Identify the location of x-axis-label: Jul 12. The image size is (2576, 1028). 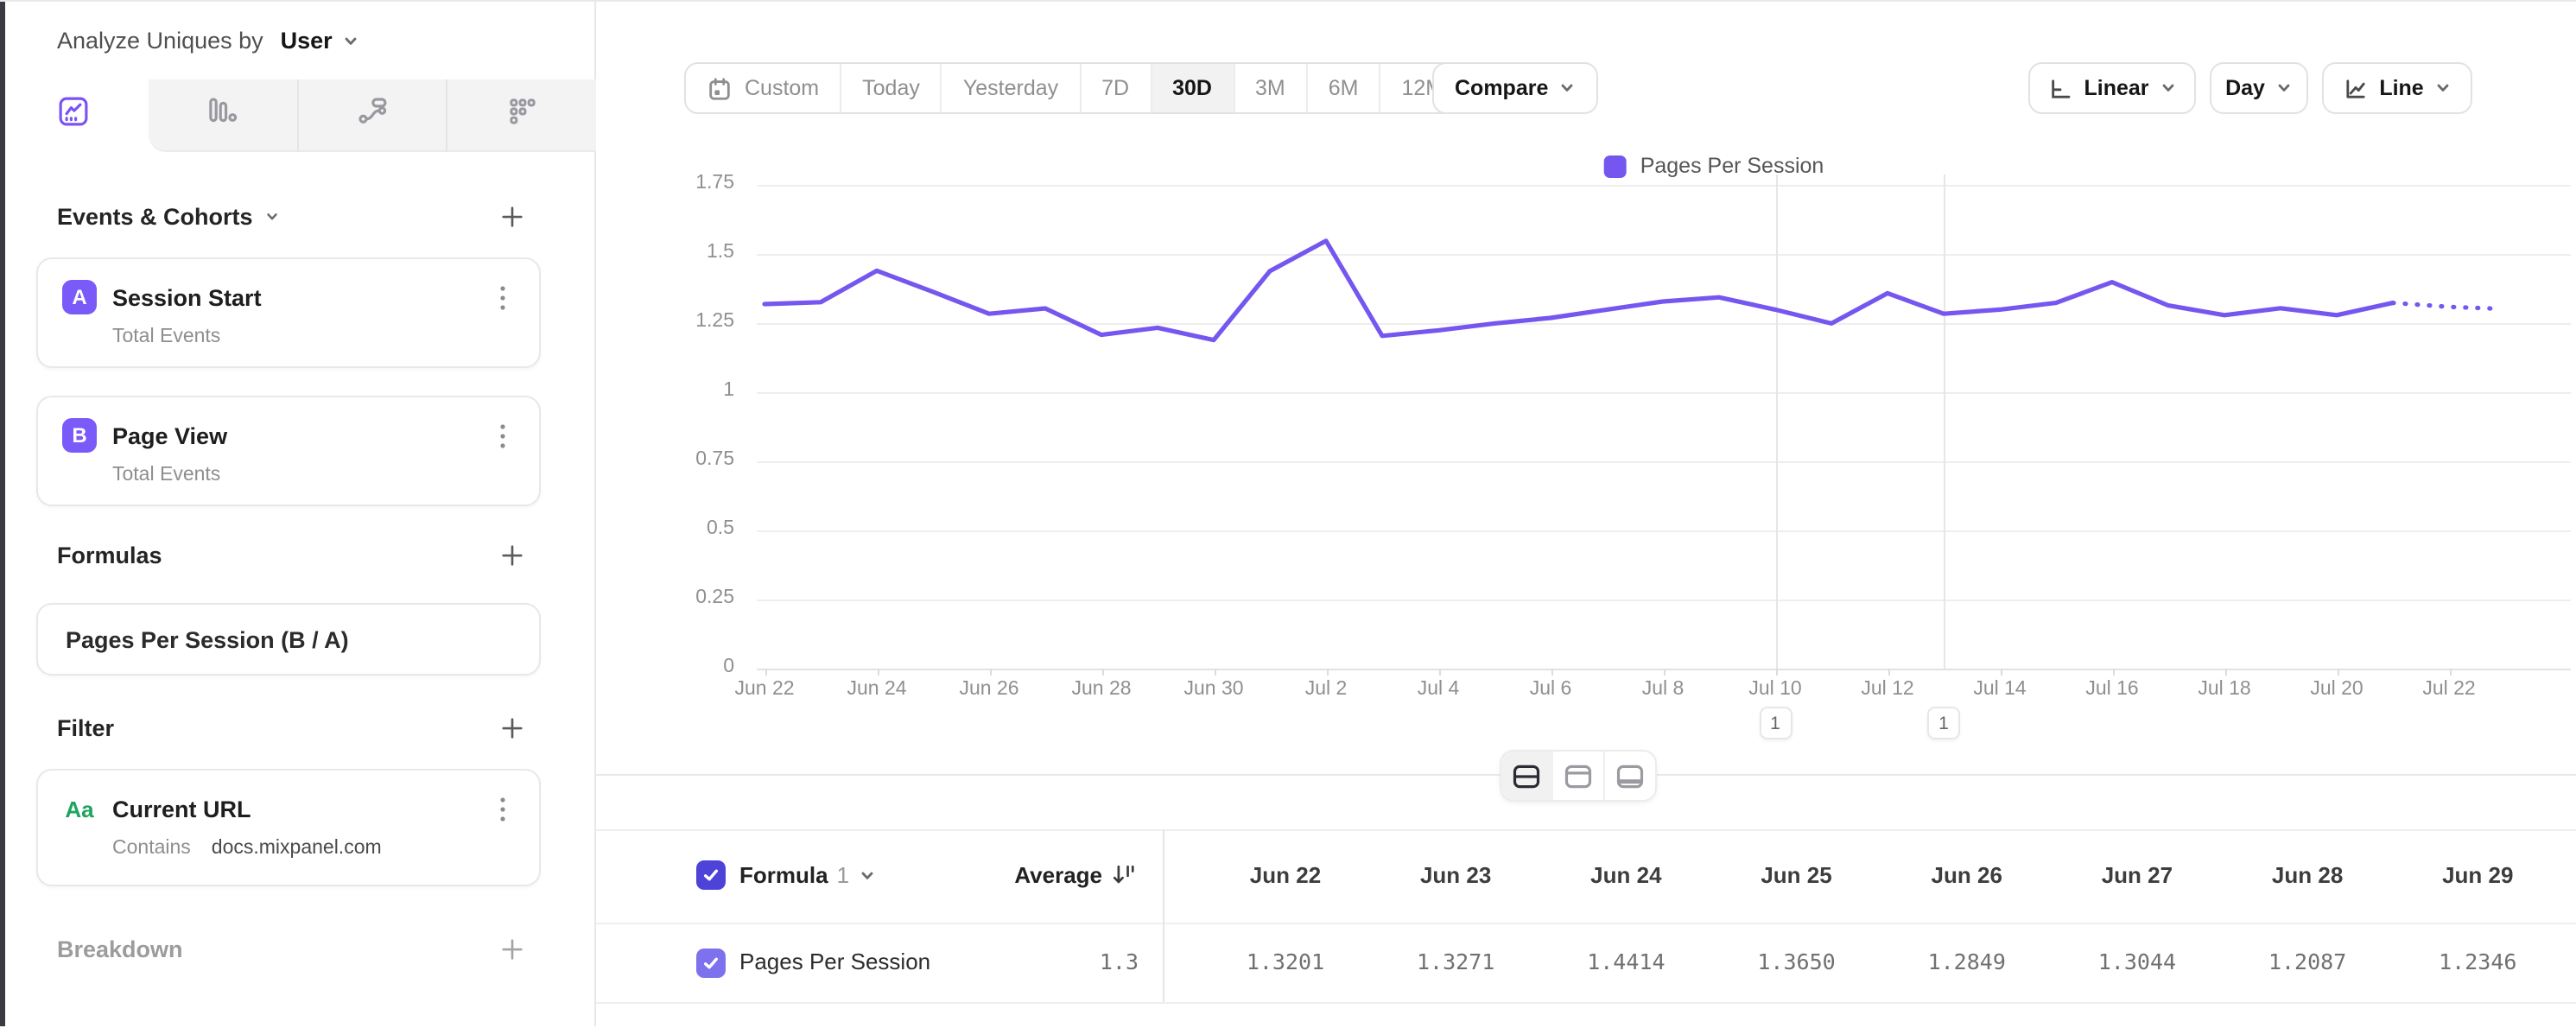
(1887, 689).